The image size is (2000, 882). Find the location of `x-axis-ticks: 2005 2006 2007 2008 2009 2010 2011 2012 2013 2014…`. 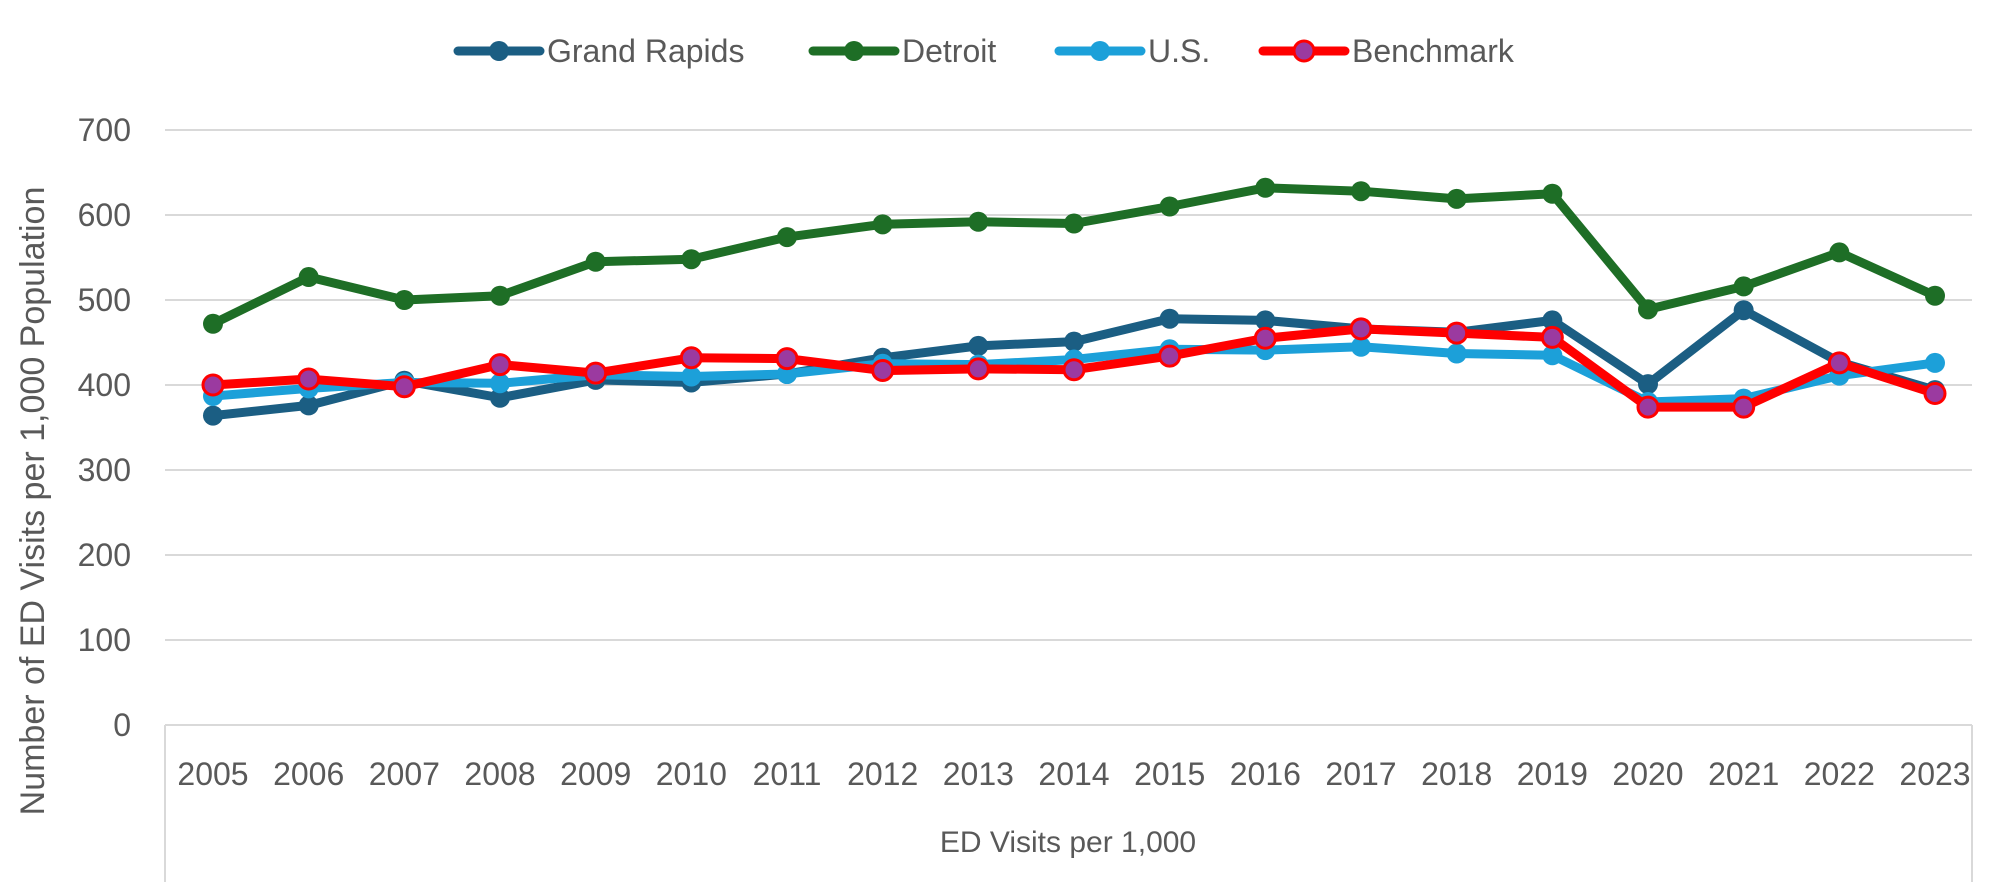

x-axis-ticks: 2005 2006 2007 2008 2009 2010 2011 2012 2013 2014… is located at coordinates (1073, 774).